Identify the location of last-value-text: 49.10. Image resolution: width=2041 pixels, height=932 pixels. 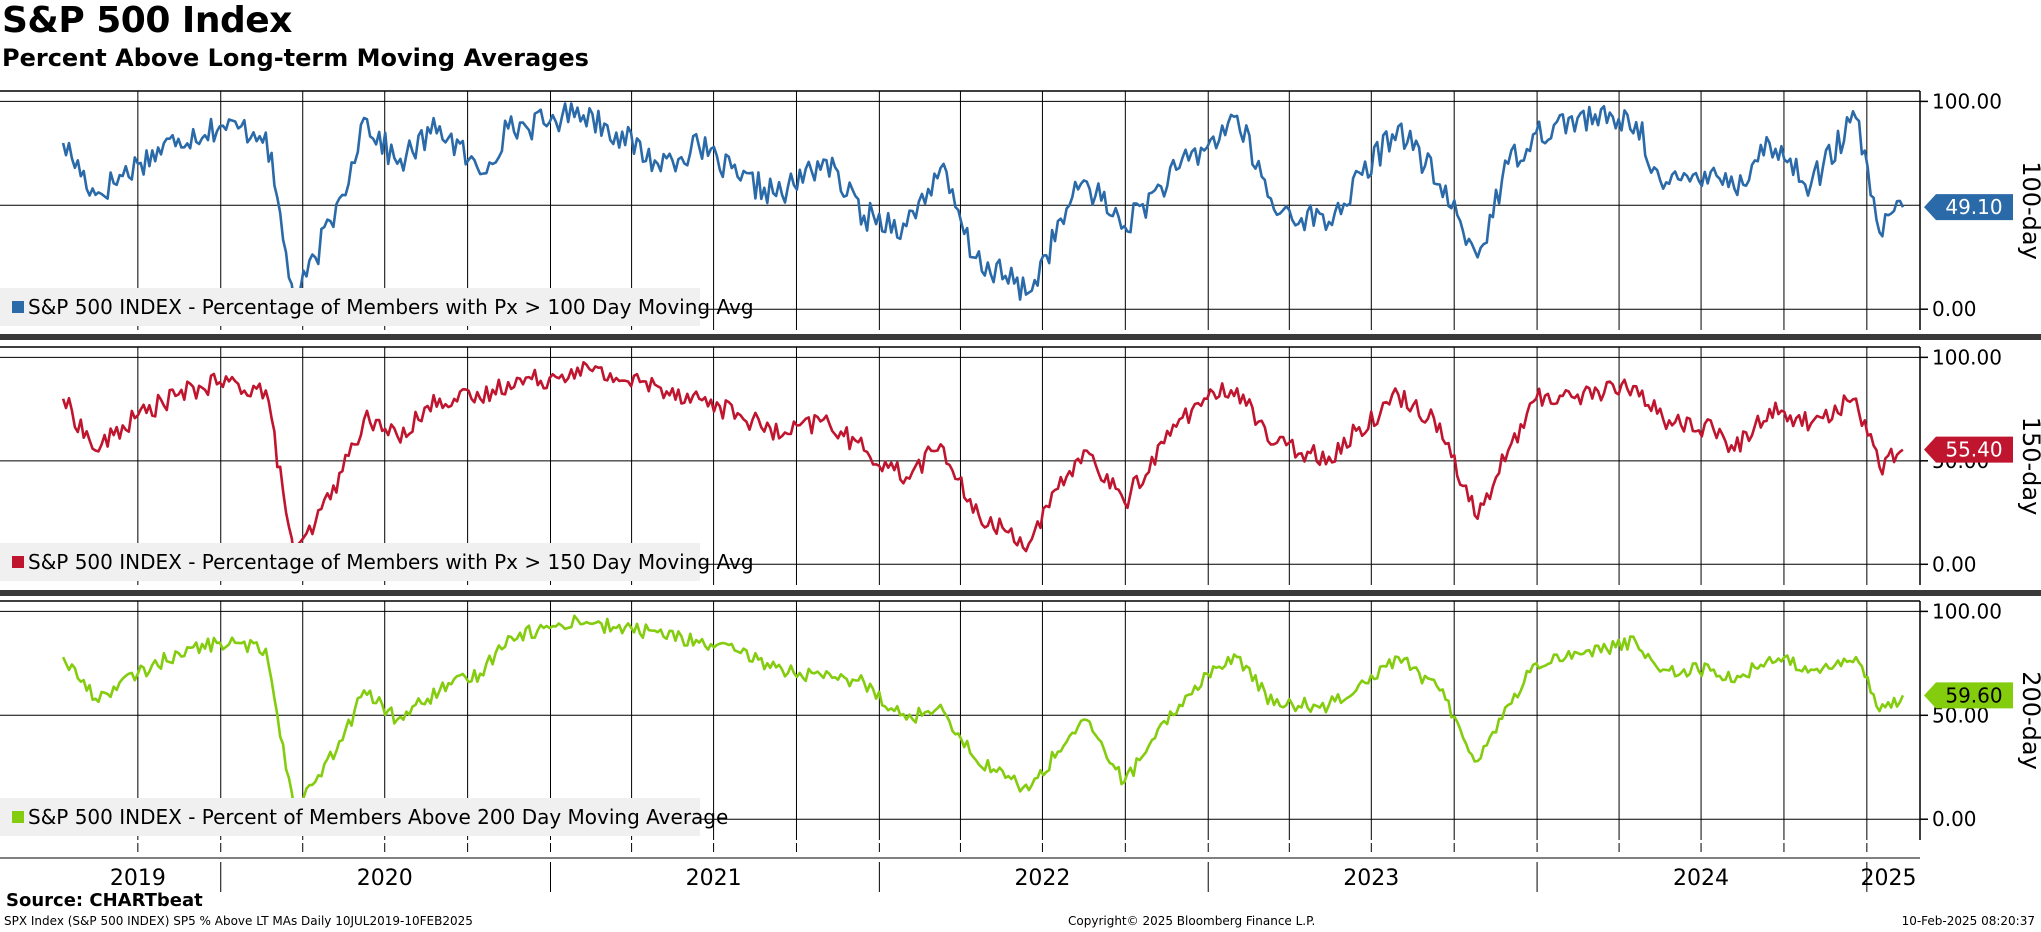
(1973, 207).